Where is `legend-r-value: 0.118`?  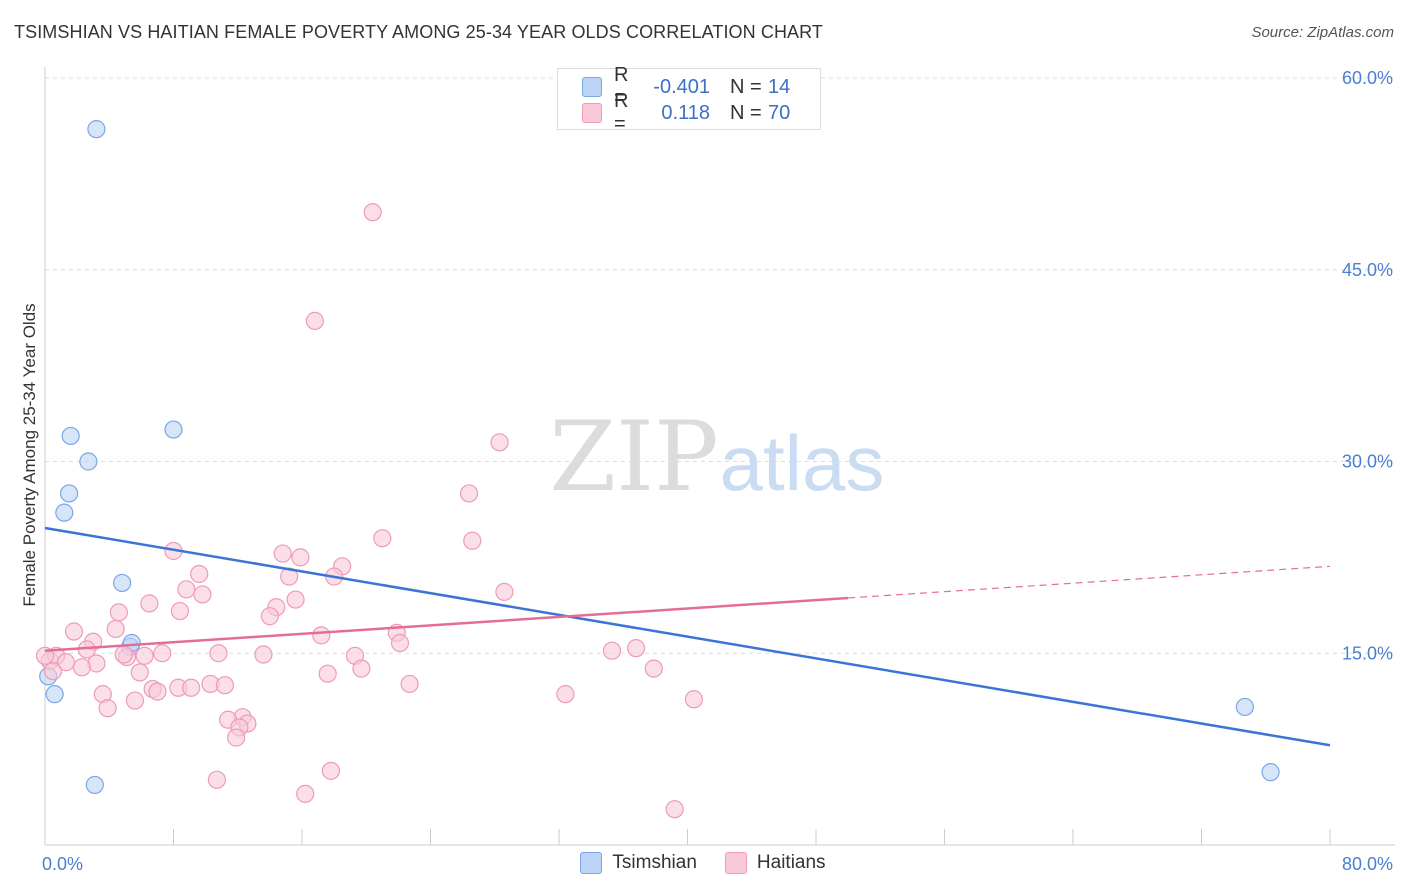 legend-r-value: 0.118 is located at coordinates (685, 112).